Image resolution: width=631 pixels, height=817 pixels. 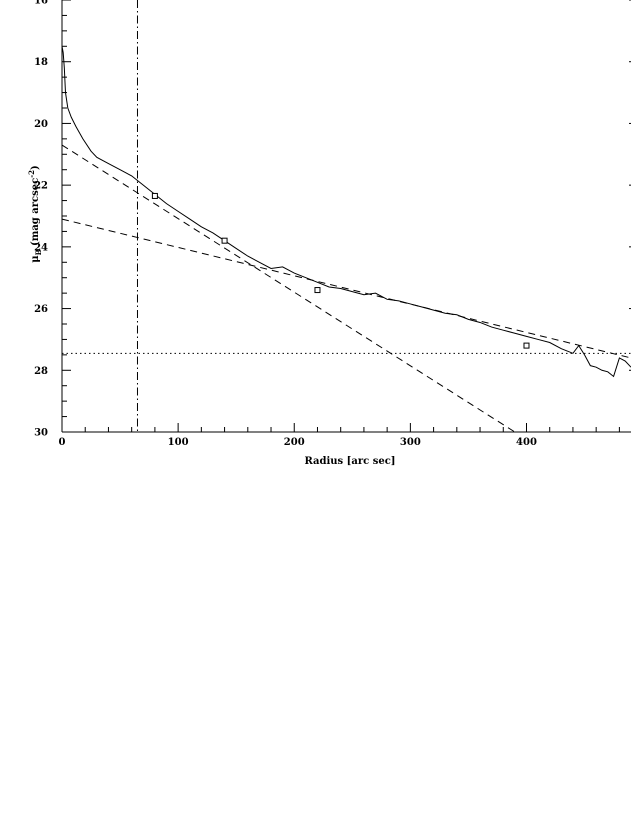 What do you see at coordinates (38, 252) in the screenshot?
I see `y-axis-label-sub: B` at bounding box center [38, 252].